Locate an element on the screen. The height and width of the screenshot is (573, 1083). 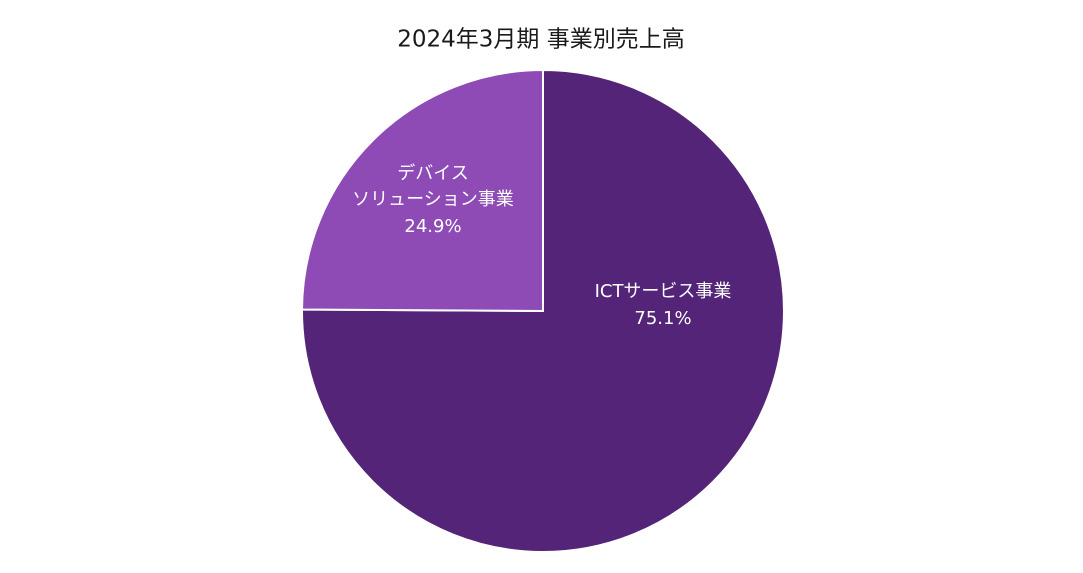
pie-slice is located at coordinates (422, 190).